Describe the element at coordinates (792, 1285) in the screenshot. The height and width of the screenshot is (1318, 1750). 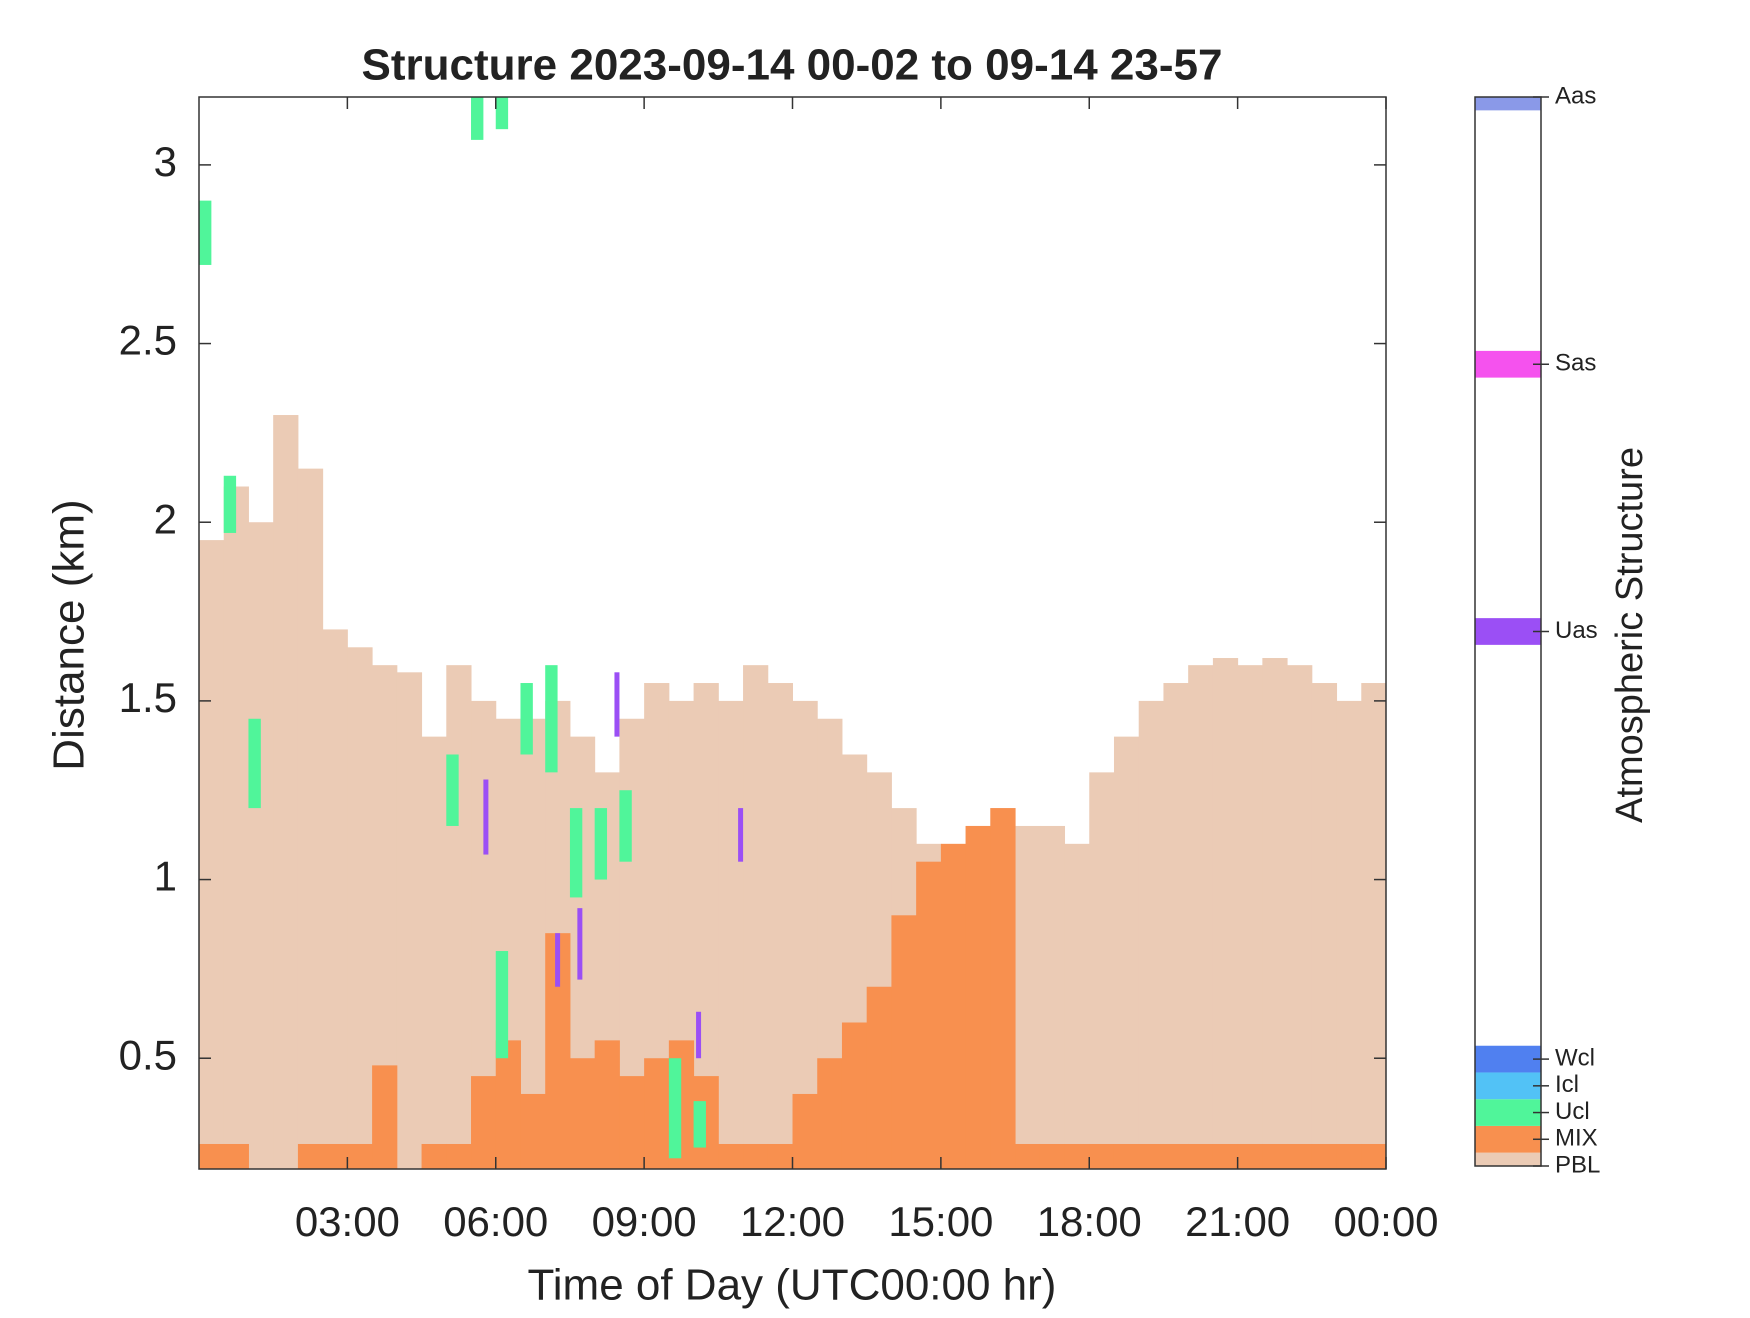
I see `x-axis-label: Time of Day (UTC00:00 hr)` at that location.